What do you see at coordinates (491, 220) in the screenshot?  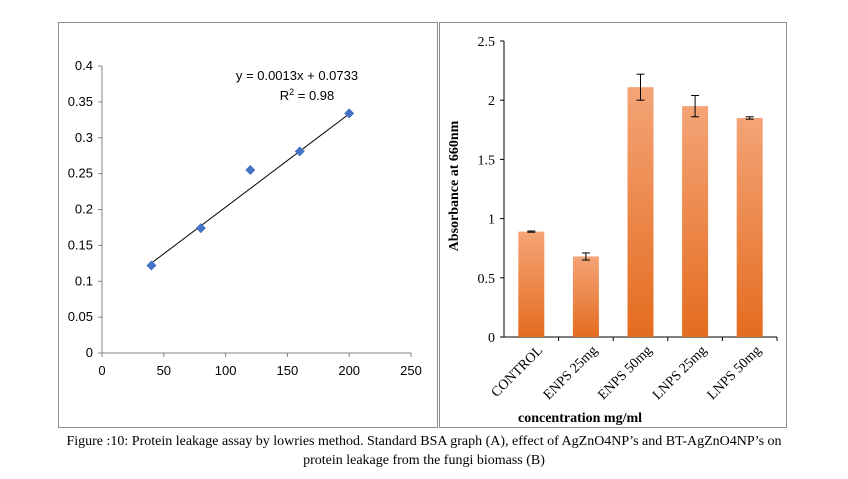 I see `y-tick-label: 1` at bounding box center [491, 220].